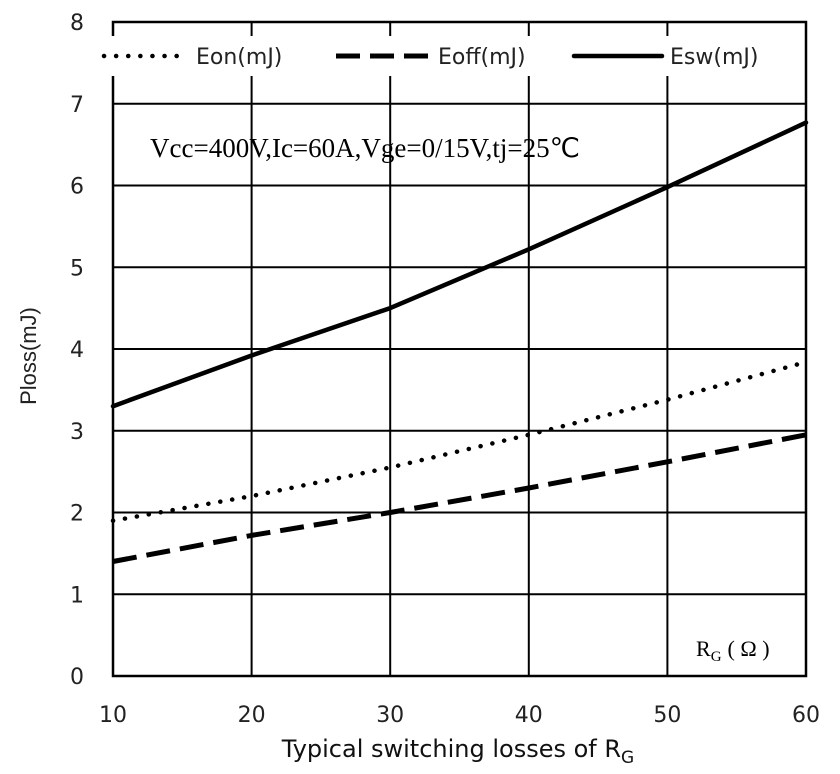 The width and height of the screenshot is (840, 774). What do you see at coordinates (806, 715) in the screenshot?
I see `x-tick-label-5: 60` at bounding box center [806, 715].